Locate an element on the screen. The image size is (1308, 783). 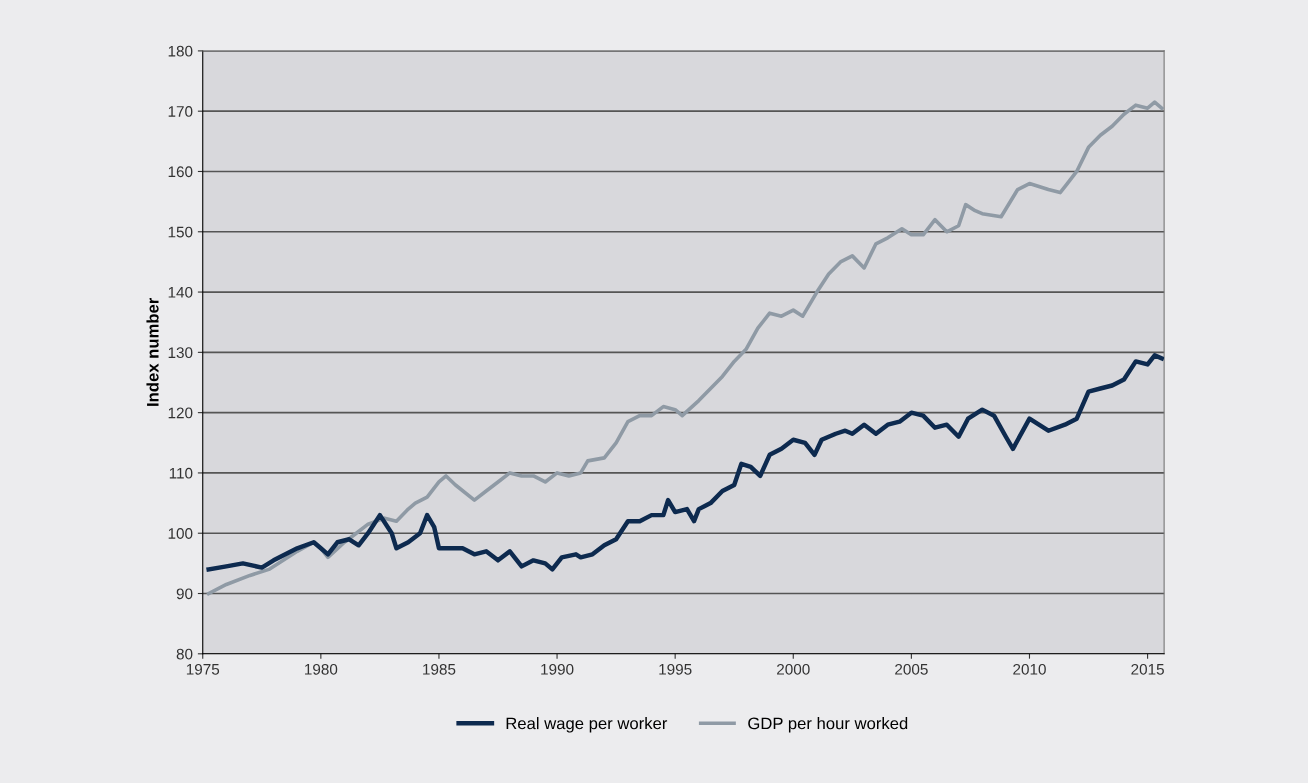
y-tick-label: 160 is located at coordinates (180, 172).